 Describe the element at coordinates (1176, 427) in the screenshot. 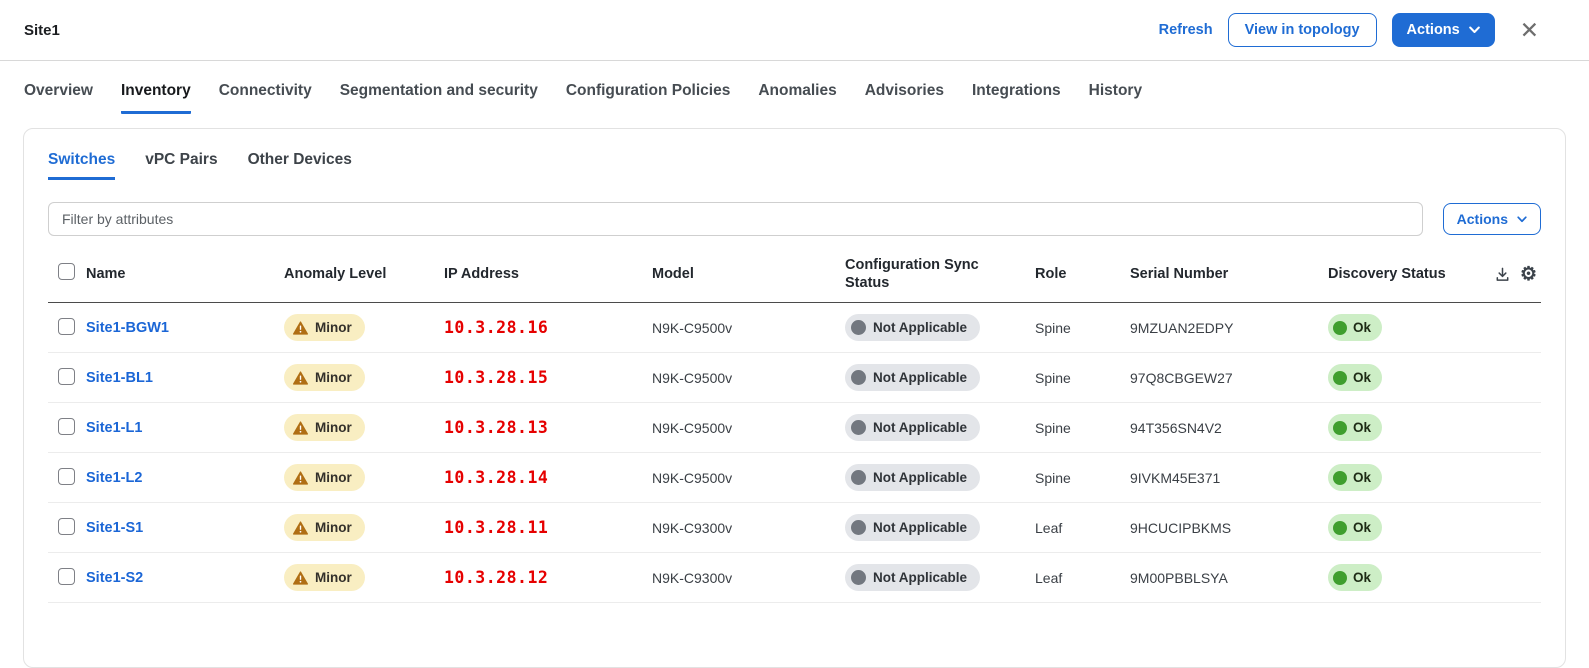

I see `serial-number: 94T356SN4V2` at that location.